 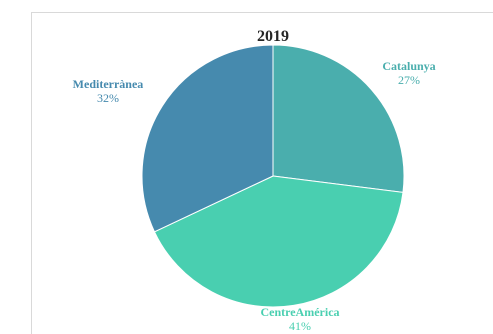 I want to click on slice-label-mediterrànea: Mediterrànea, so click(x=108, y=84).